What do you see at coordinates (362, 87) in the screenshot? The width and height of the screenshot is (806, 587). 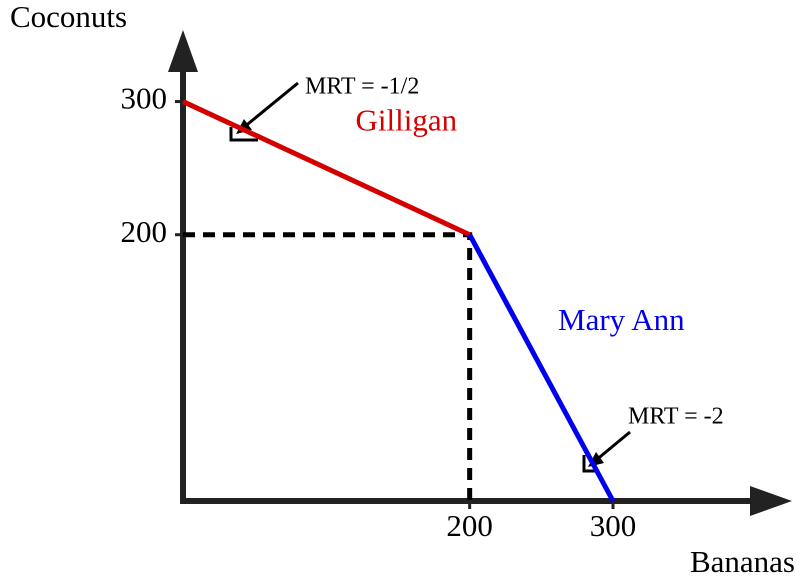 I see `annotation: MRT = -1/2` at bounding box center [362, 87].